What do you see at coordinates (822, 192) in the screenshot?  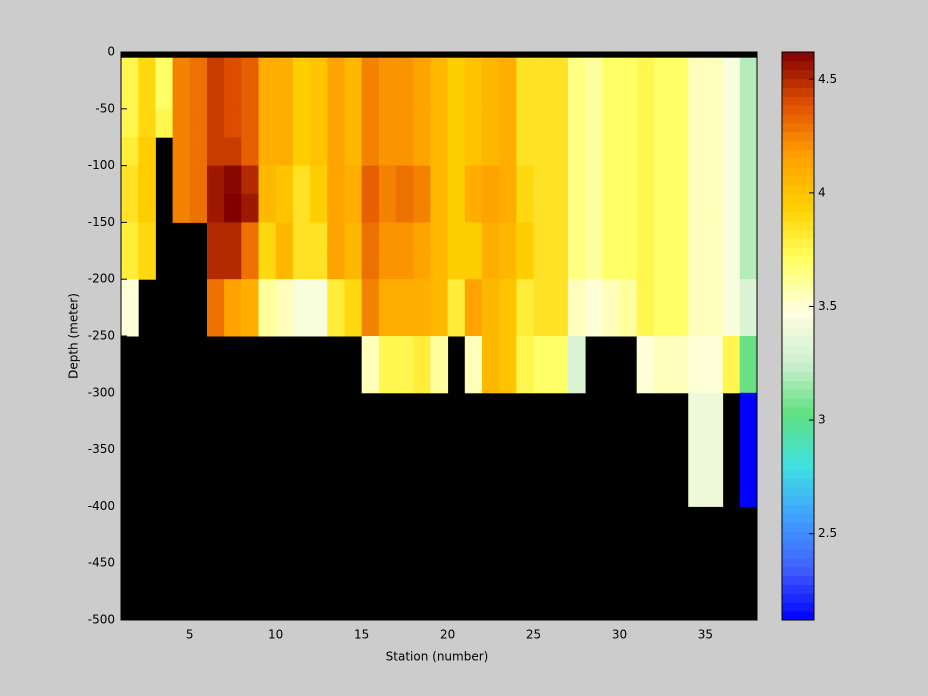 I see `colorbar-tick-label: 4` at bounding box center [822, 192].